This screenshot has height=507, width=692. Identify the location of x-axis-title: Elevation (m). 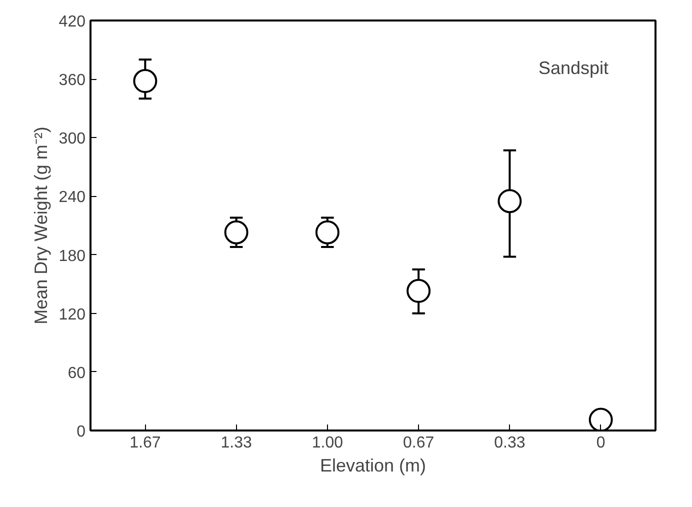
(373, 466).